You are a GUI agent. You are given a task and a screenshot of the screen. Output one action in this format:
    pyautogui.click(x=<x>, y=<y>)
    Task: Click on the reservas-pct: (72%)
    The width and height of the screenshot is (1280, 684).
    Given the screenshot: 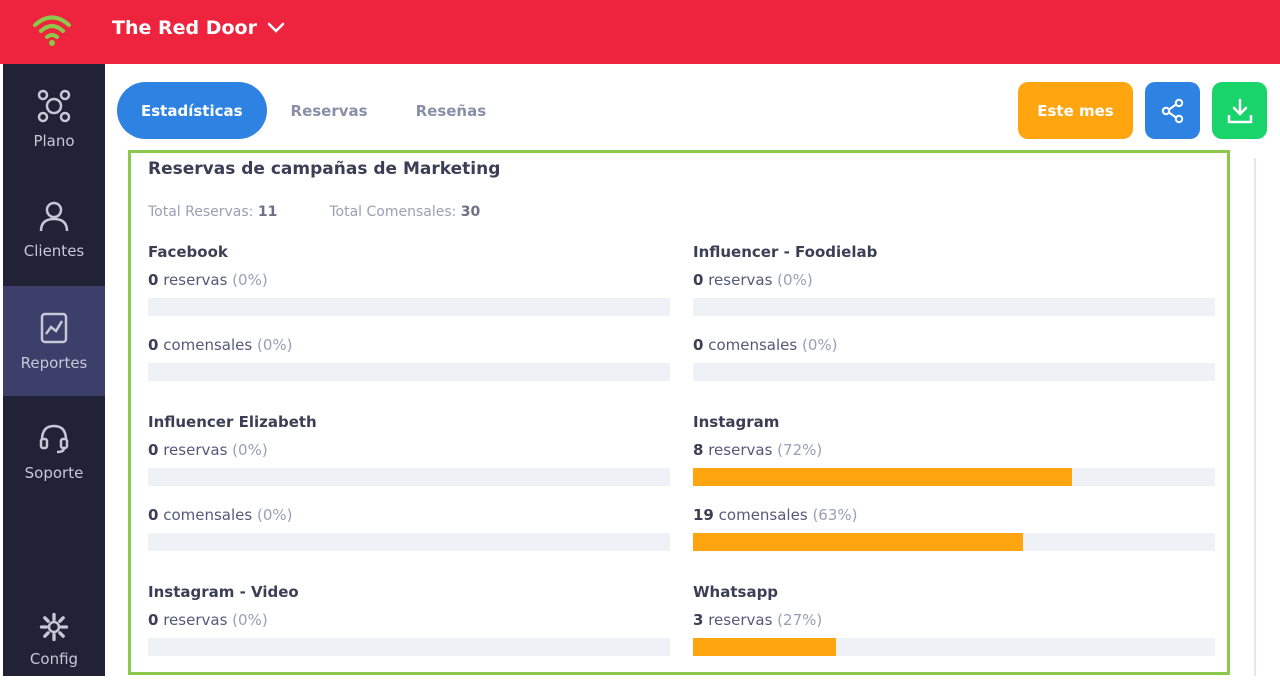 What is the action you would take?
    pyautogui.click(x=800, y=450)
    